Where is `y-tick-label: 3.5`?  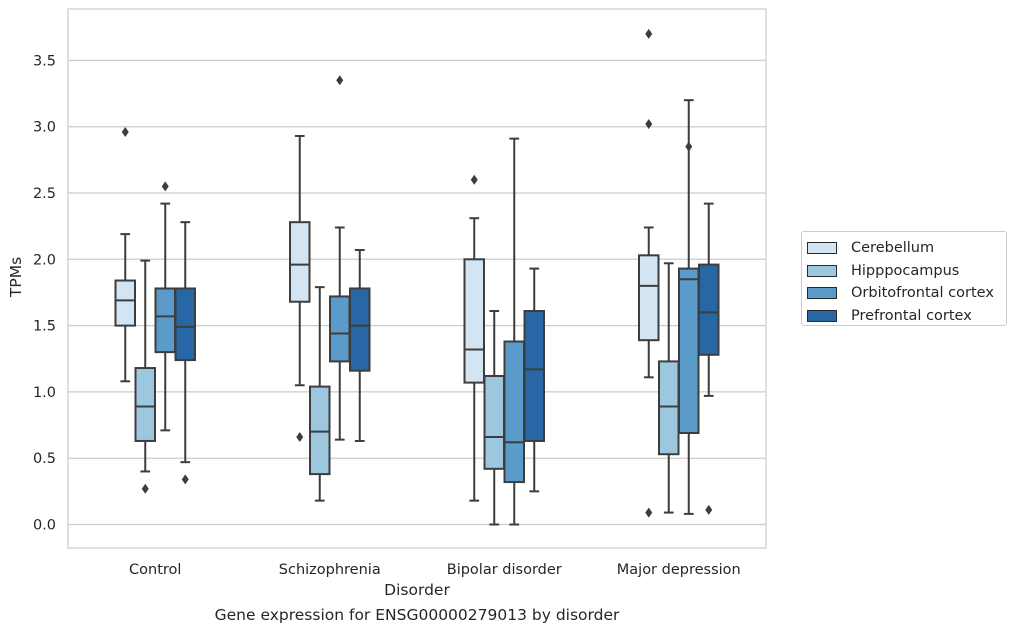
y-tick-label: 3.5 is located at coordinates (44, 61).